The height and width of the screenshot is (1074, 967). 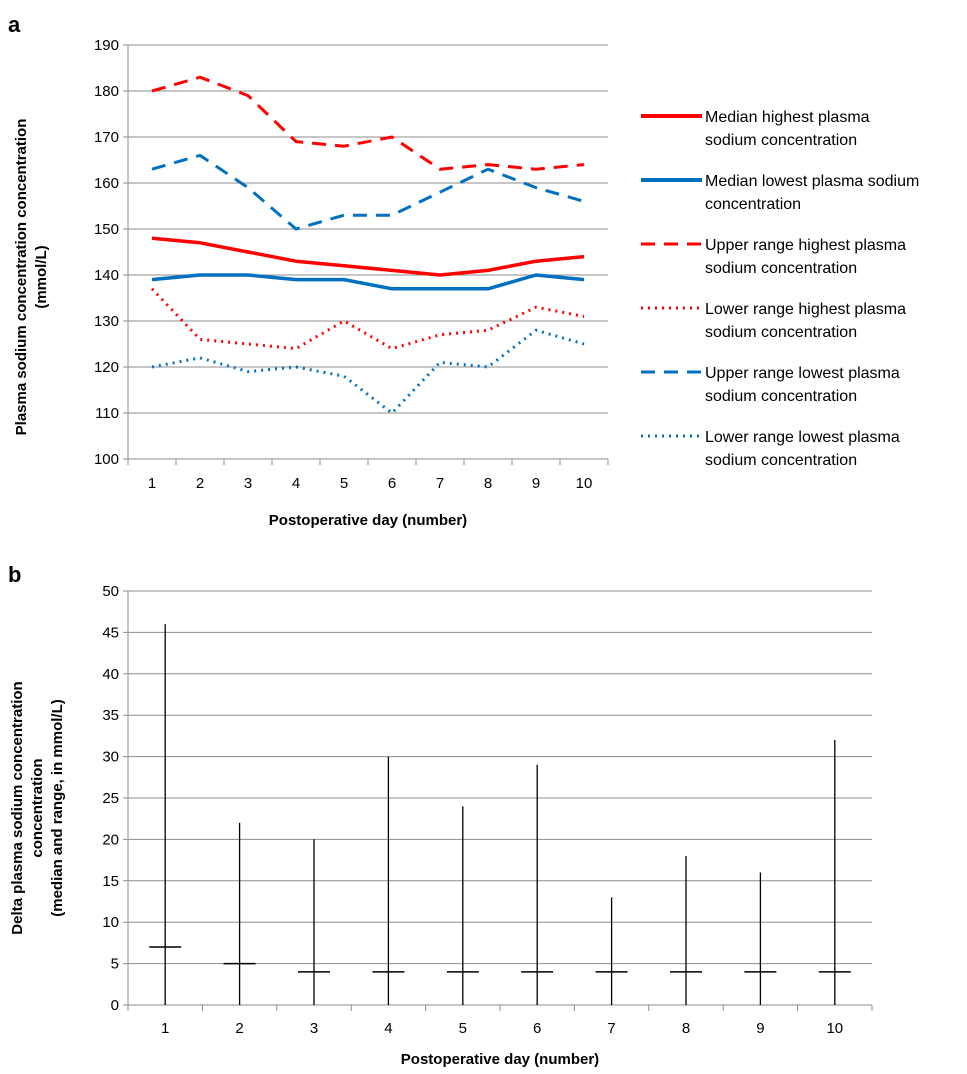 I want to click on y-tick-label: 20, so click(x=110, y=839).